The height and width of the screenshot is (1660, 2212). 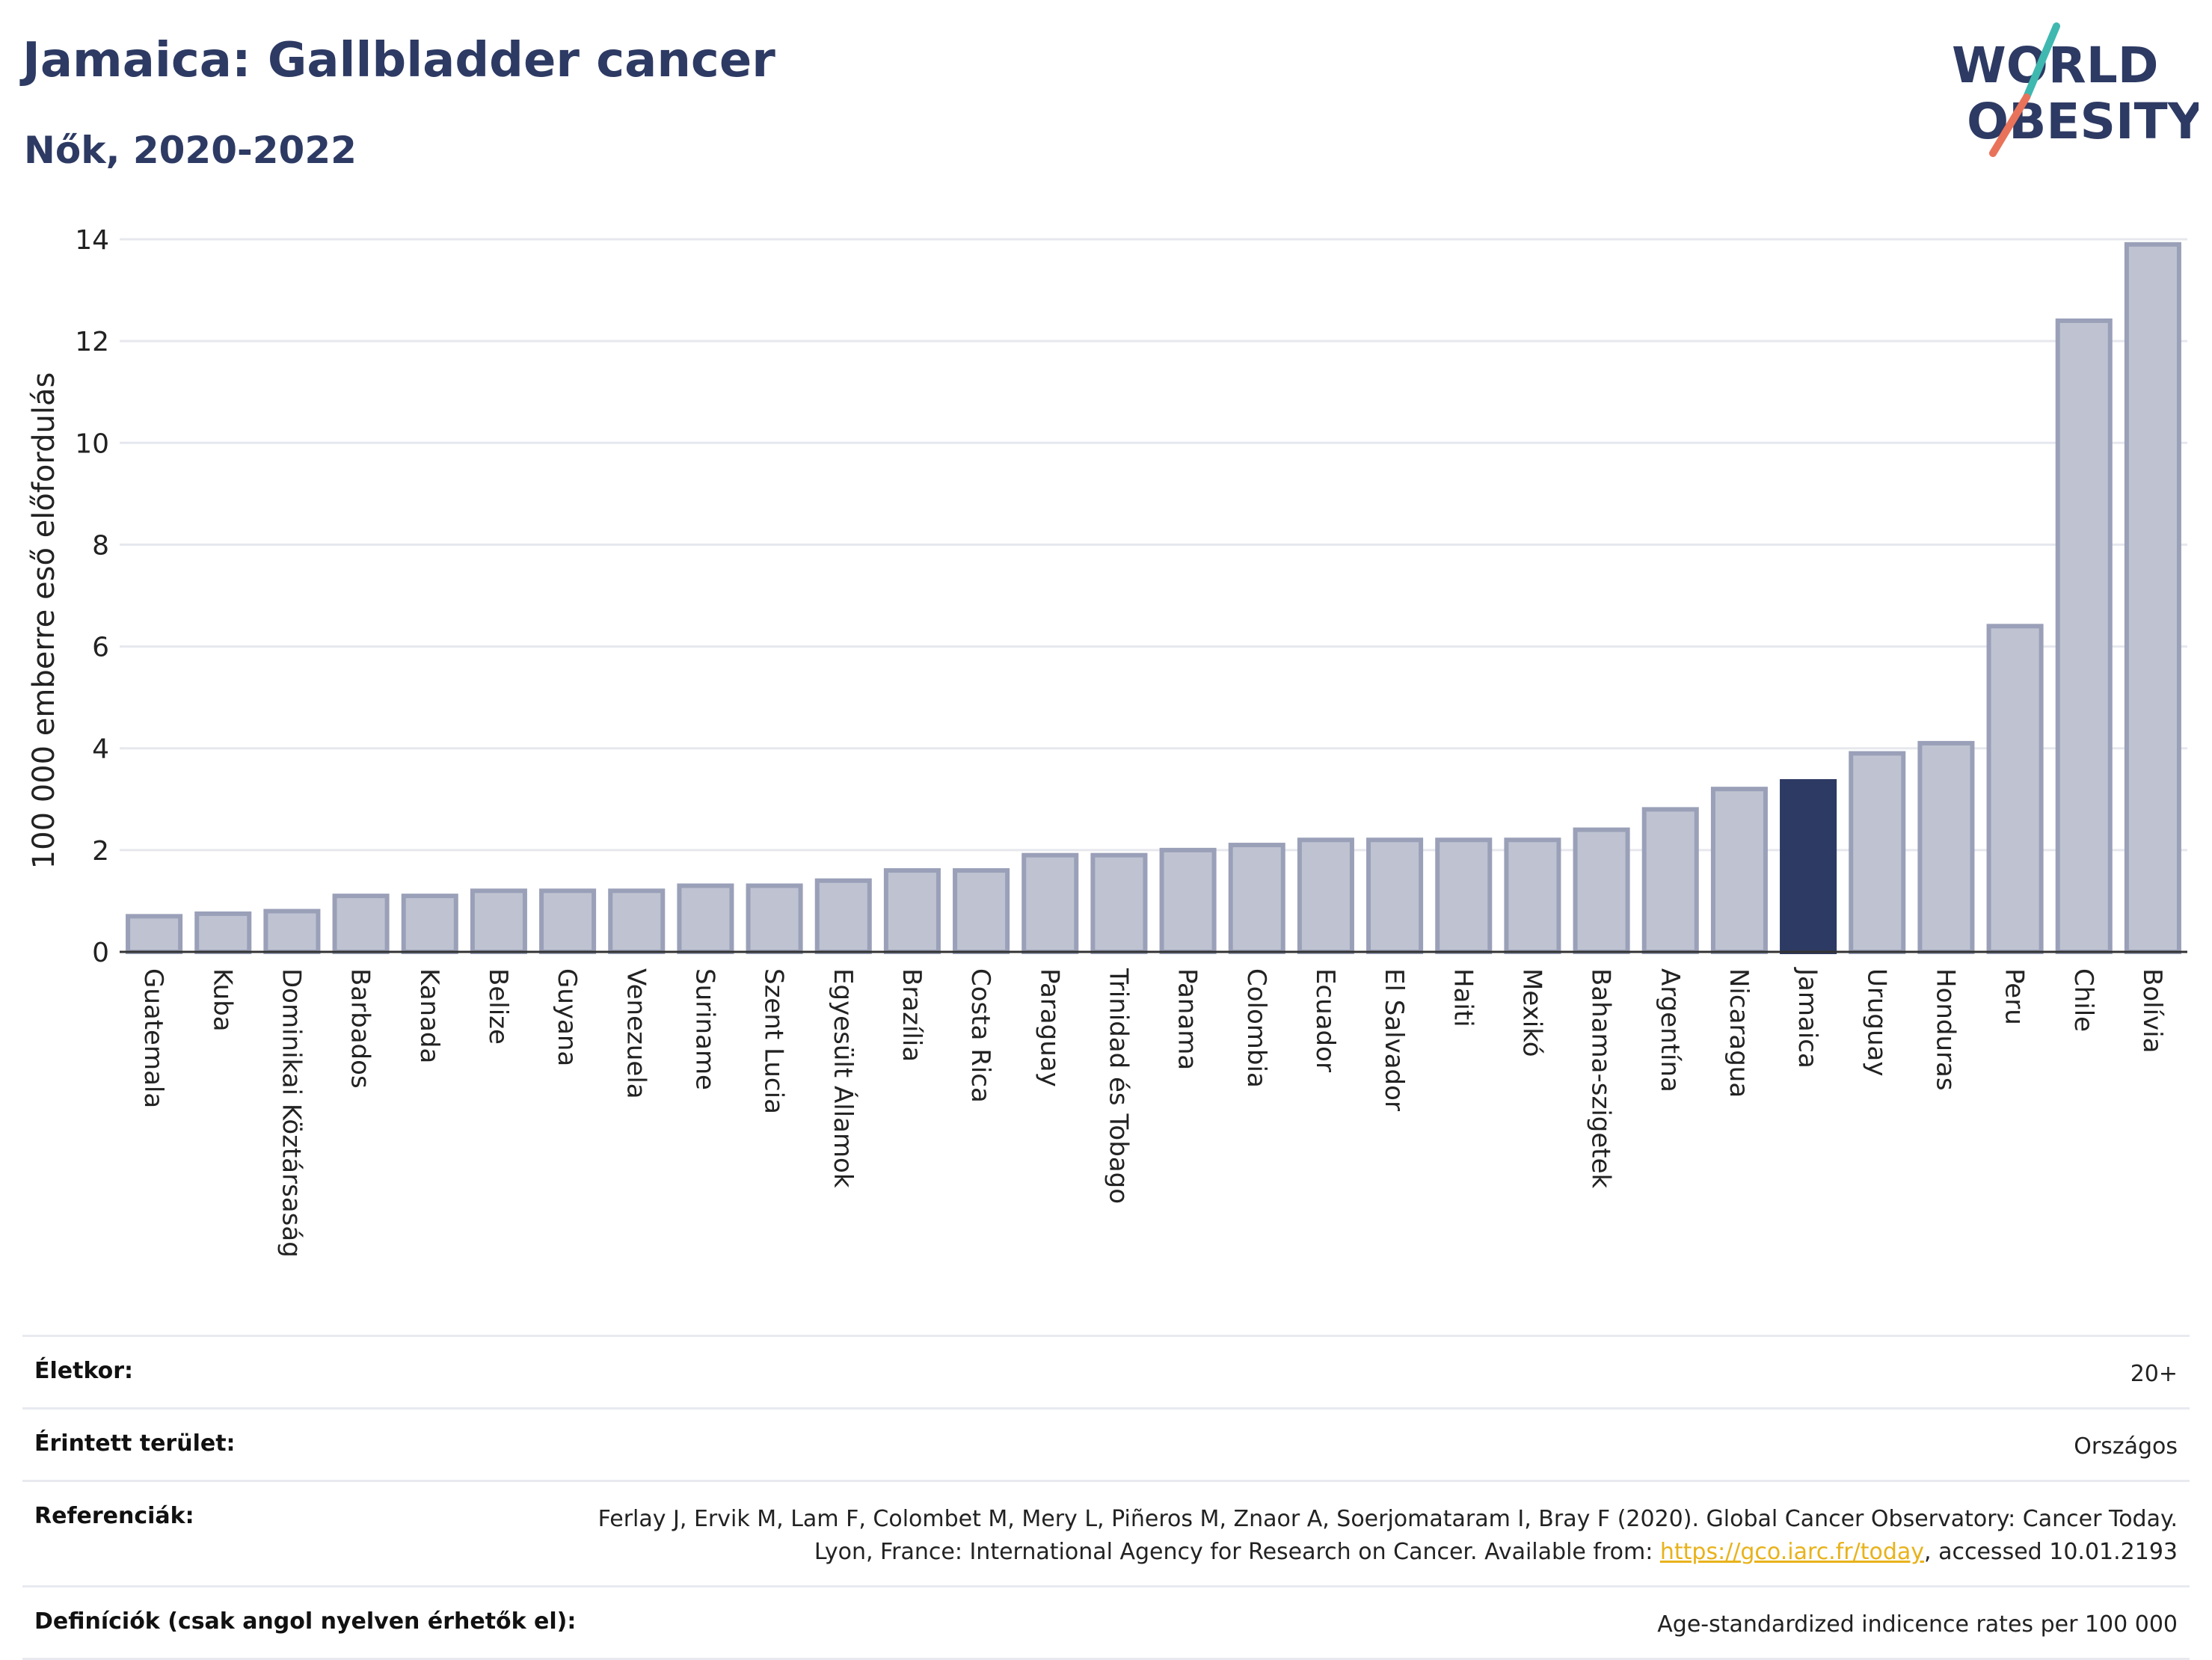 I want to click on bar-kanada, so click(x=429, y=924).